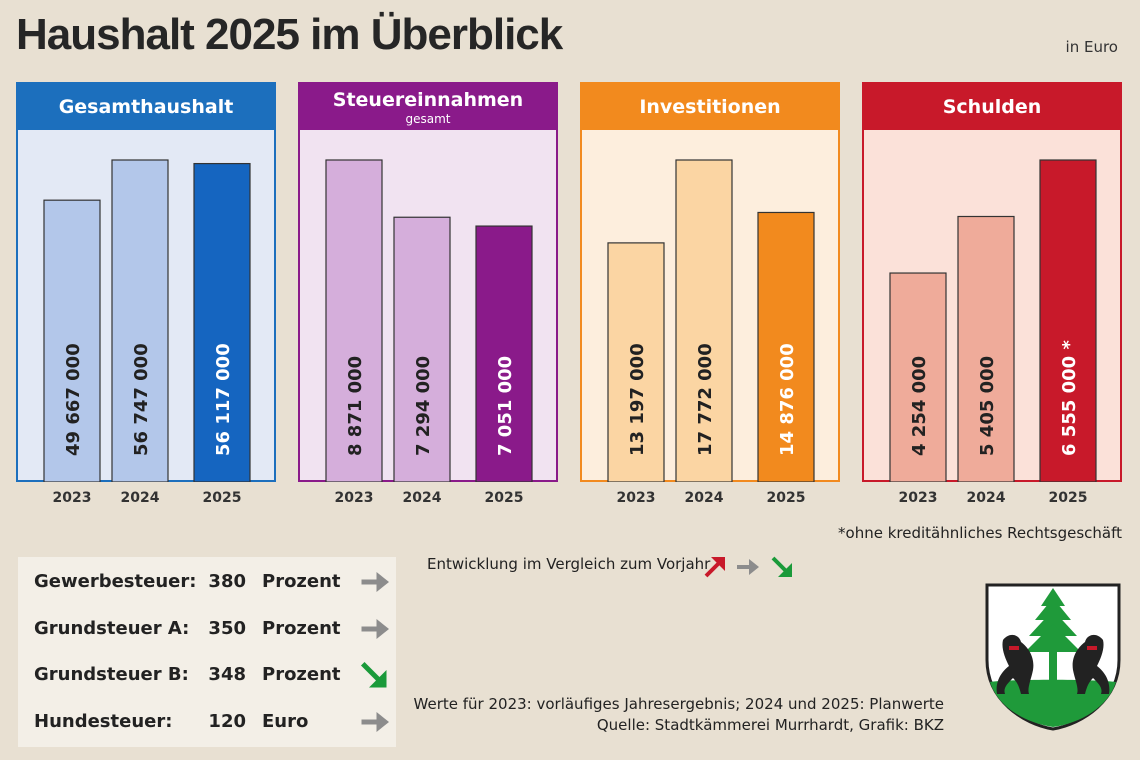  I want to click on footnote: *ohne kreditähnliches Rechtsgeschäft, so click(980, 533).